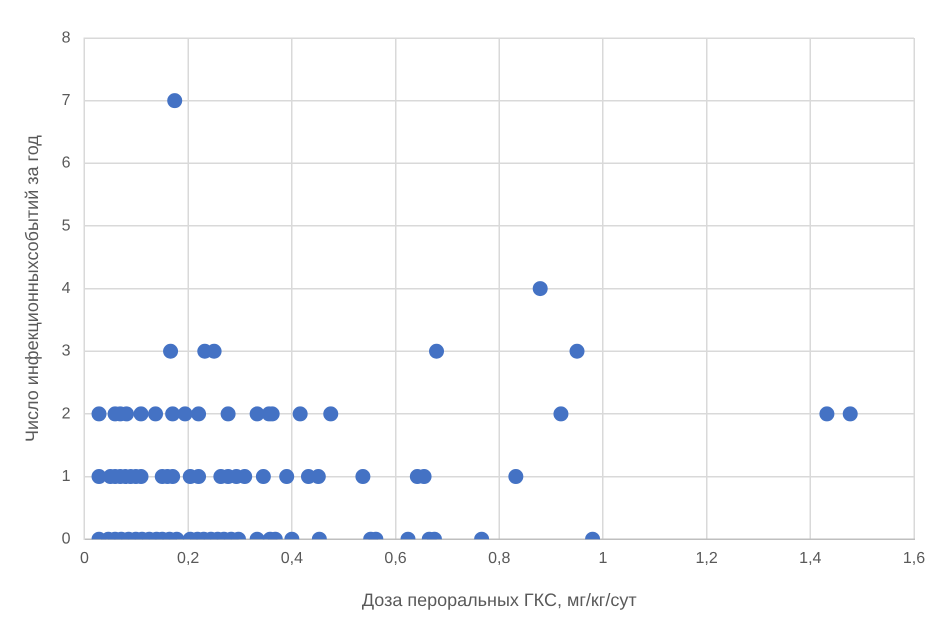  I want to click on x-tick-label: 1,2, so click(707, 559).